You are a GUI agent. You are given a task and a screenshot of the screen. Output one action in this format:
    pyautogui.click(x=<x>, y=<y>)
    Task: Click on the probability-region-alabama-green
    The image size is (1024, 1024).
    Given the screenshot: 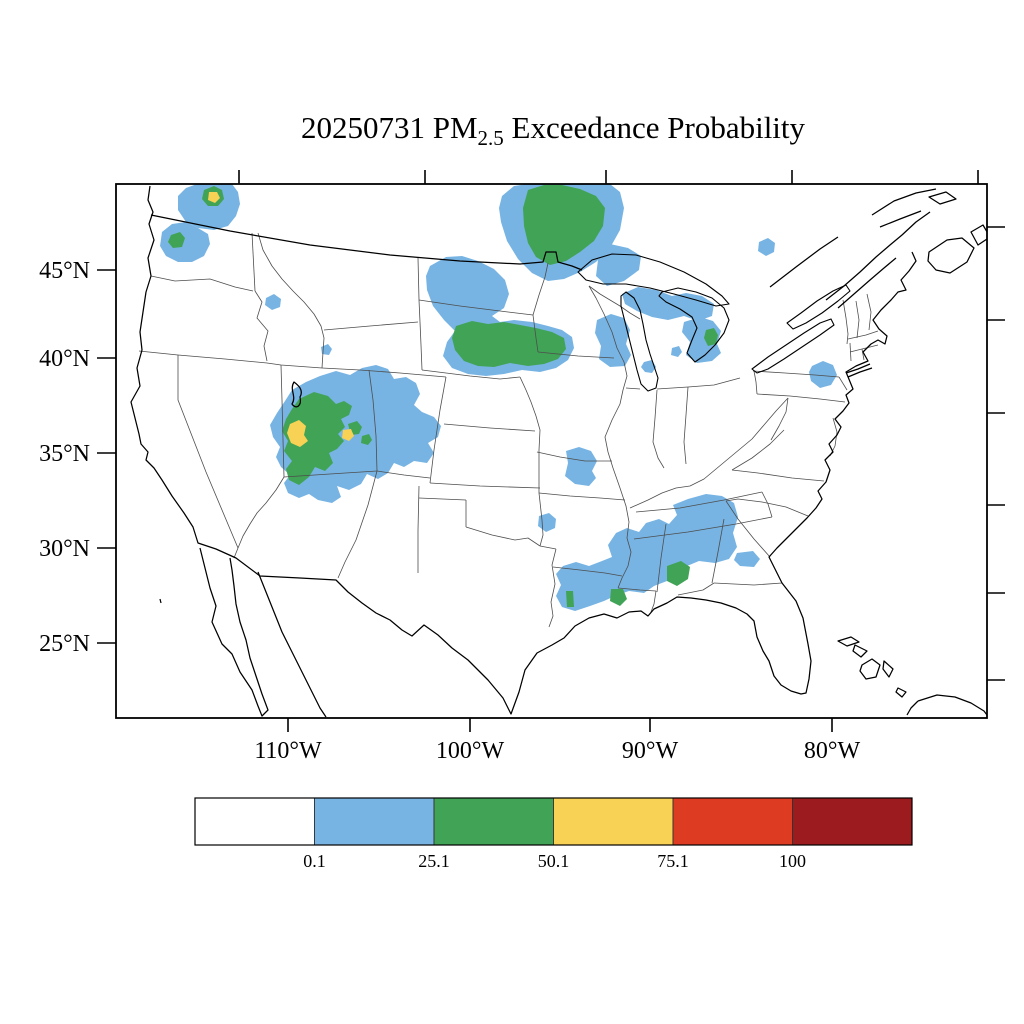 What is the action you would take?
    pyautogui.click(x=678, y=573)
    